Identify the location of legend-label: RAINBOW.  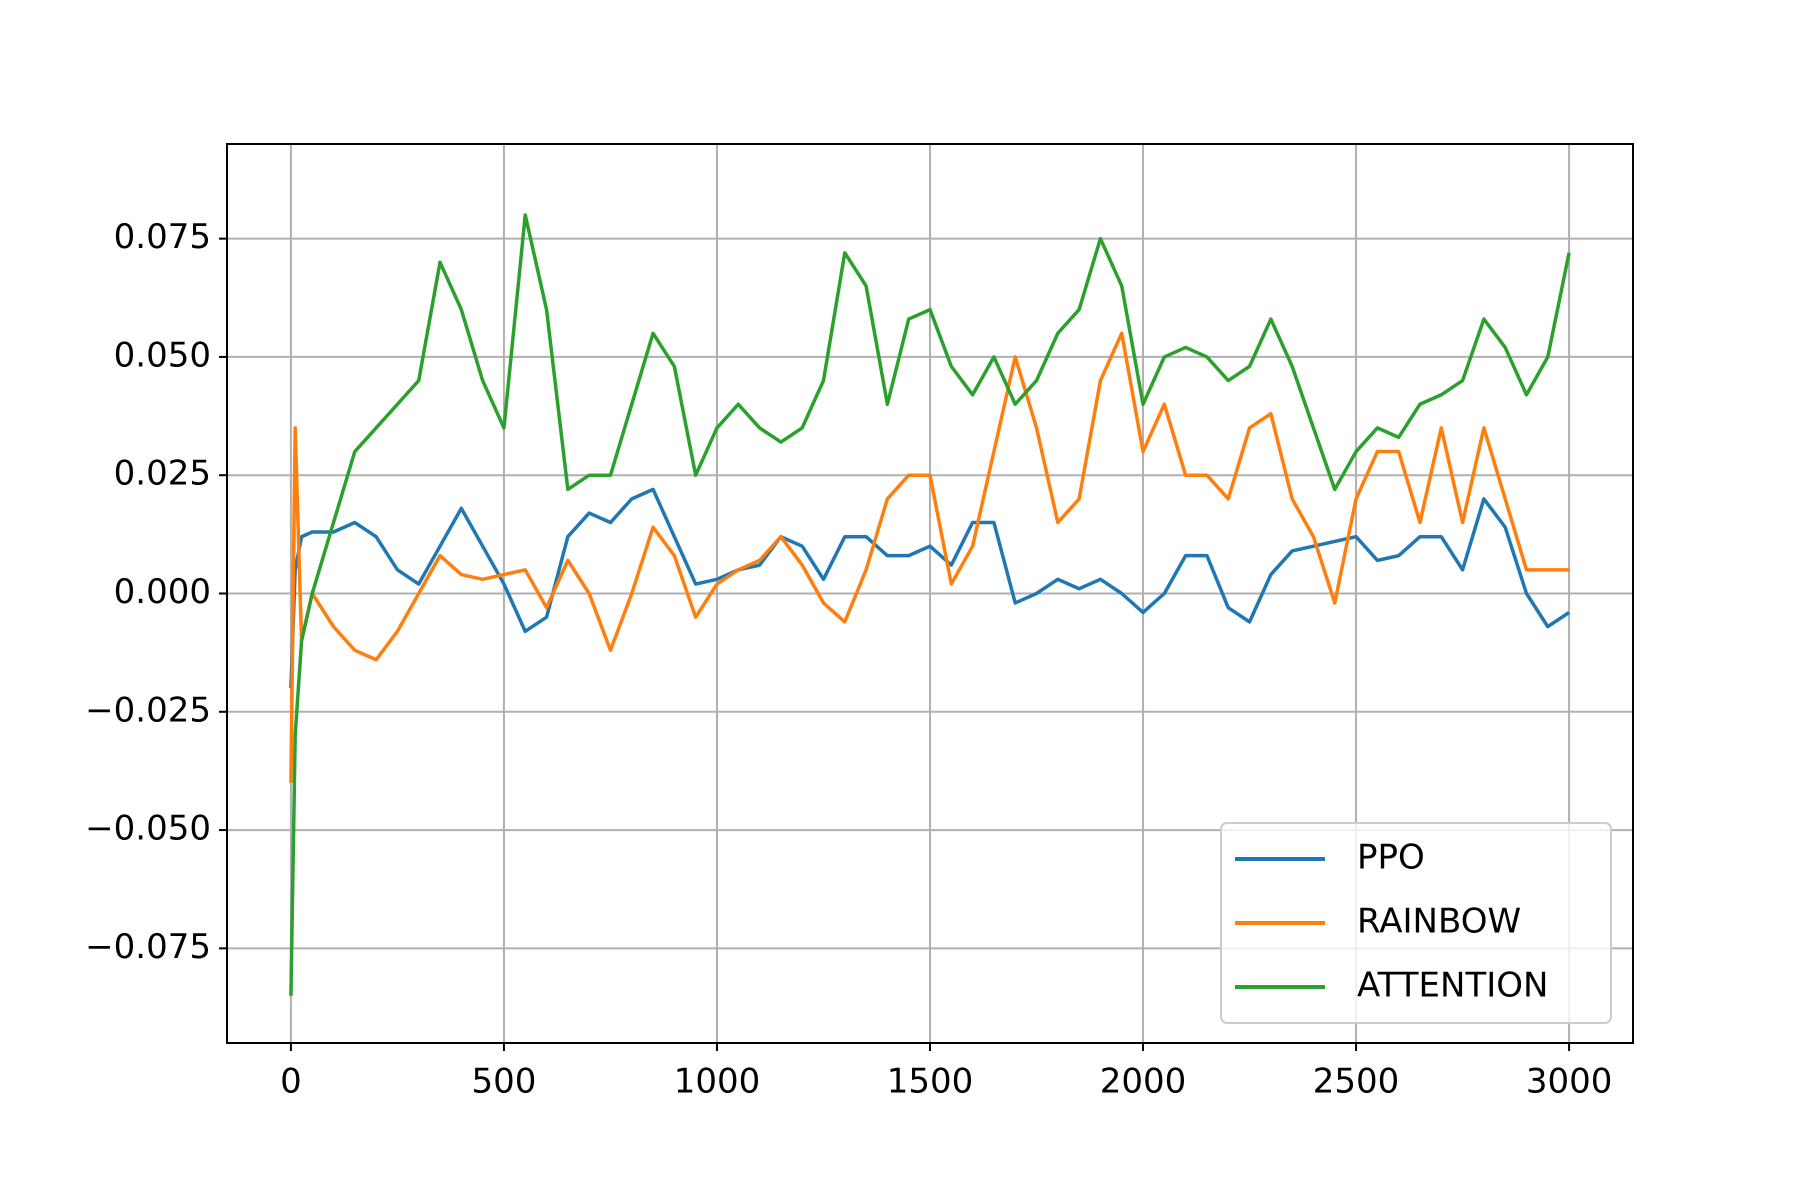
(1439, 922).